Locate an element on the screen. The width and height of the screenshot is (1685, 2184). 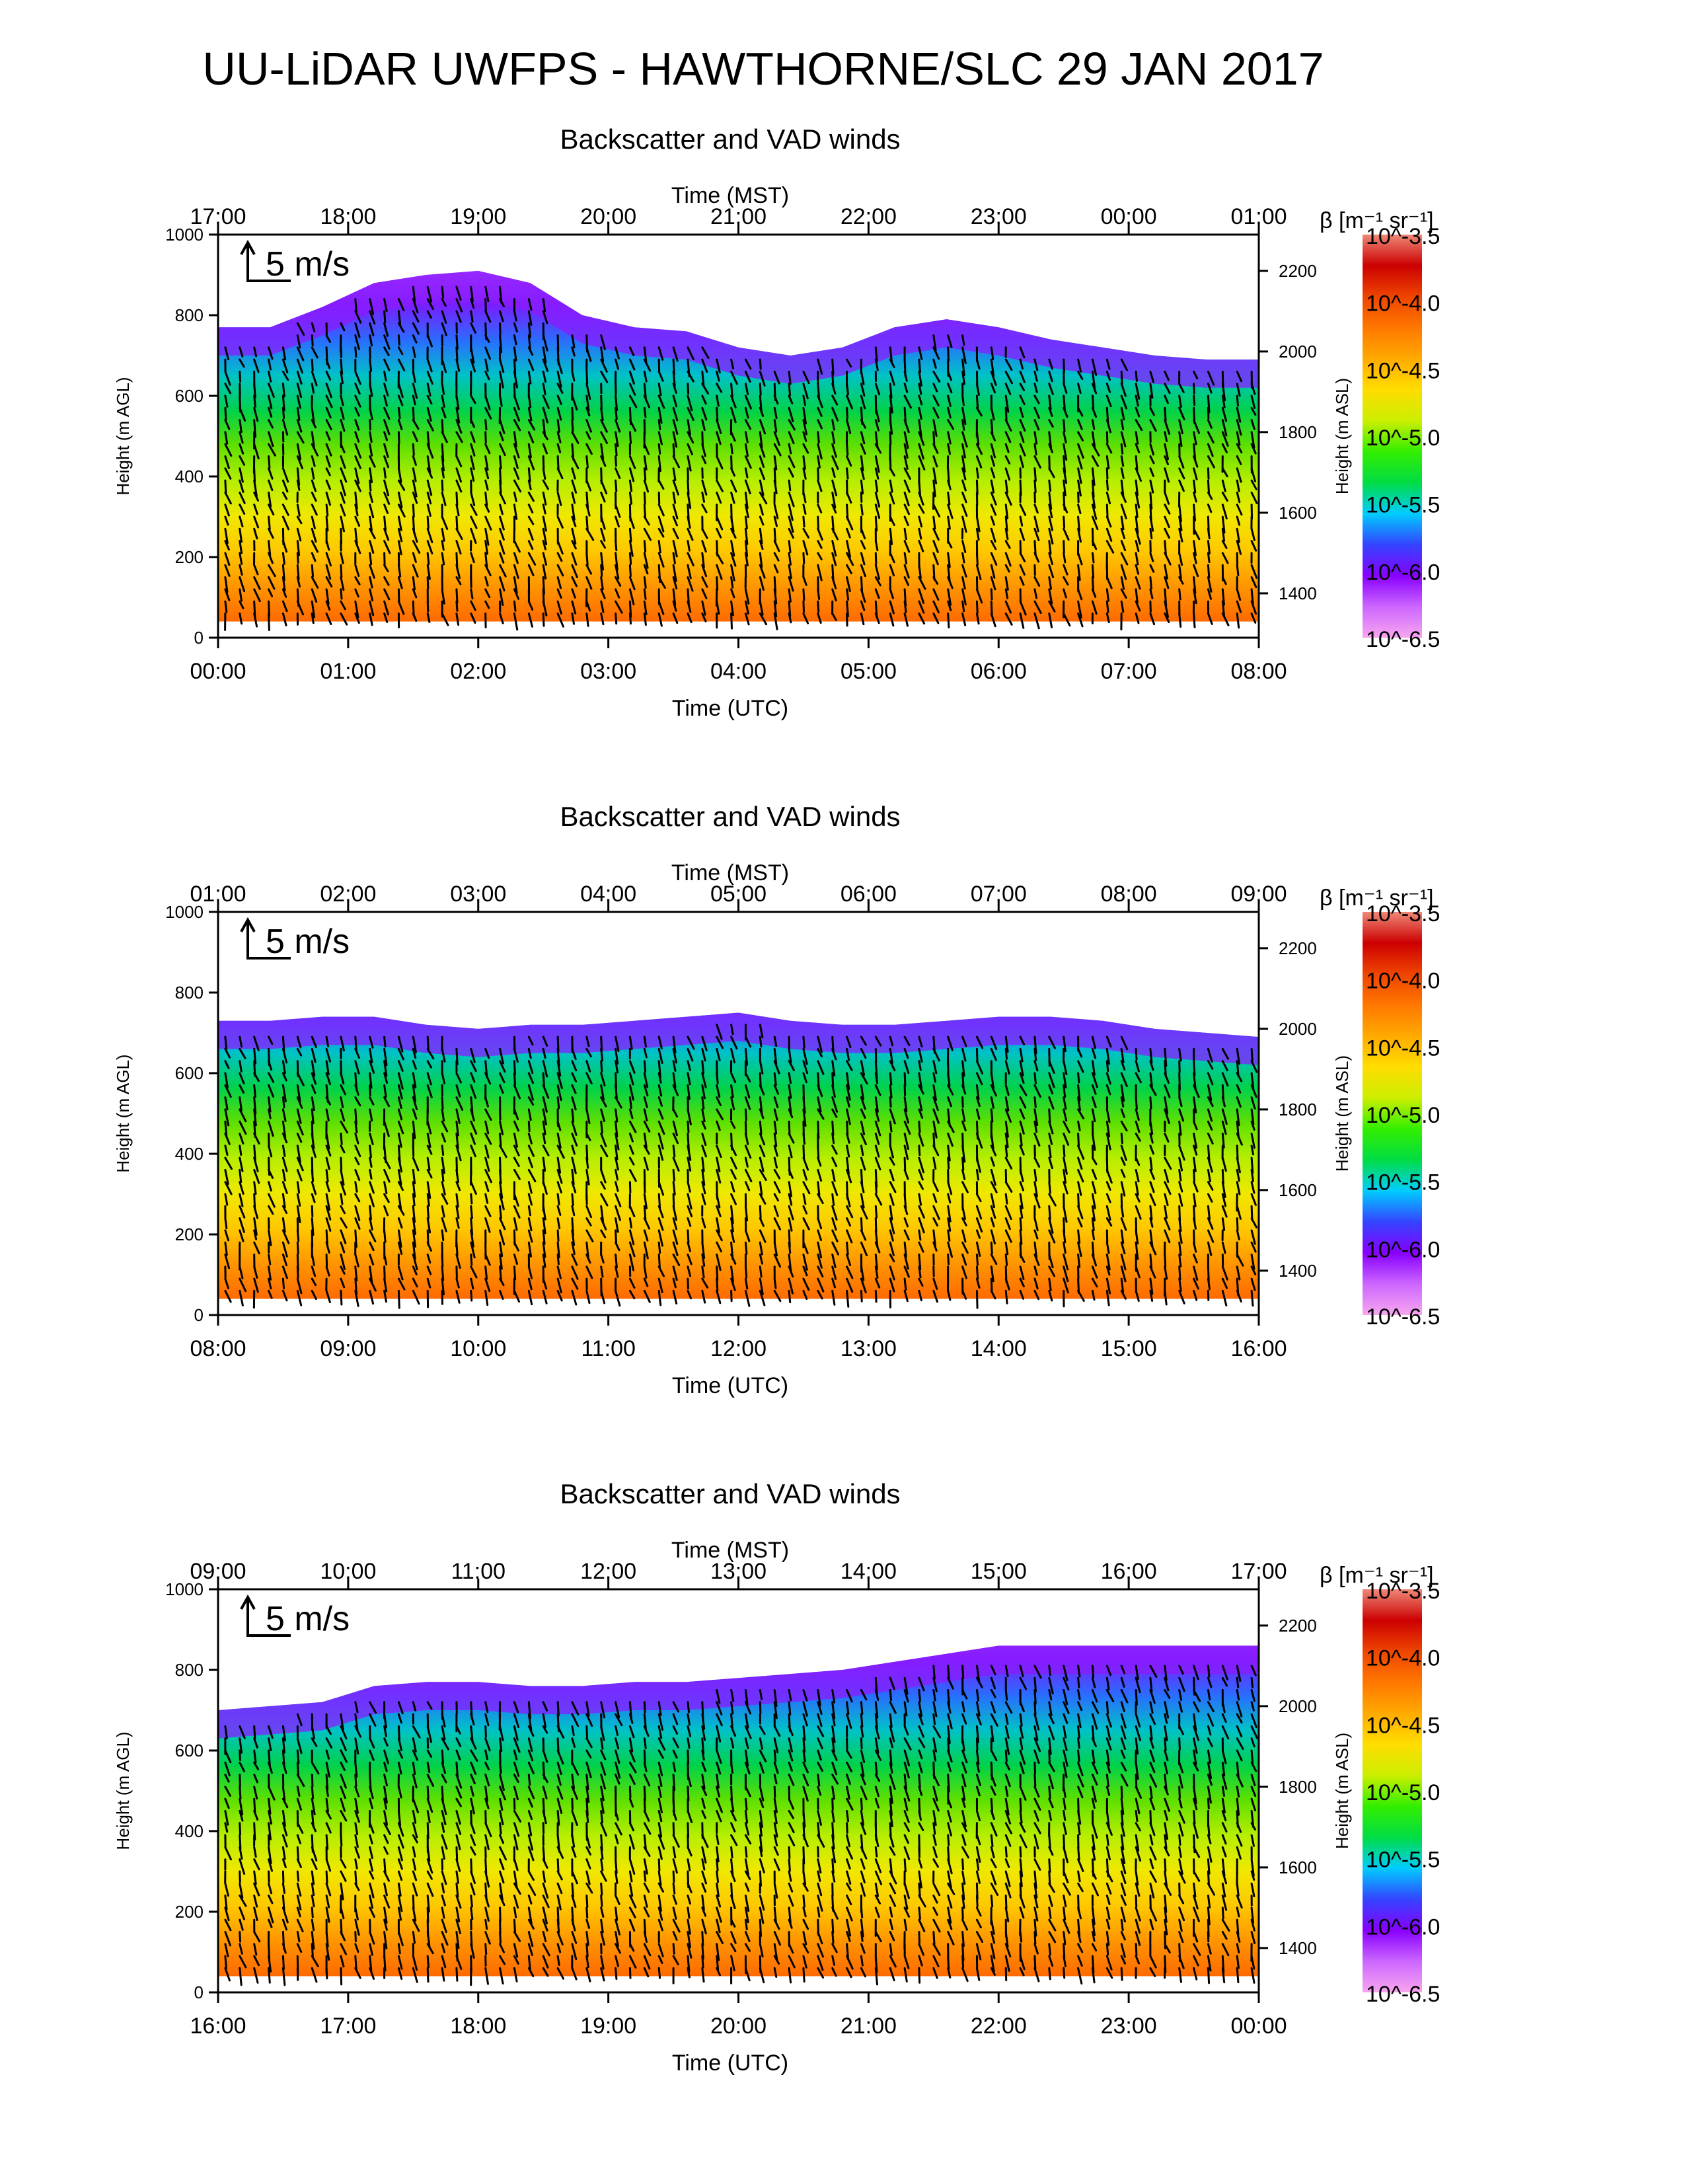
y-axis-label: Height (m AGL) is located at coordinates (123, 436).